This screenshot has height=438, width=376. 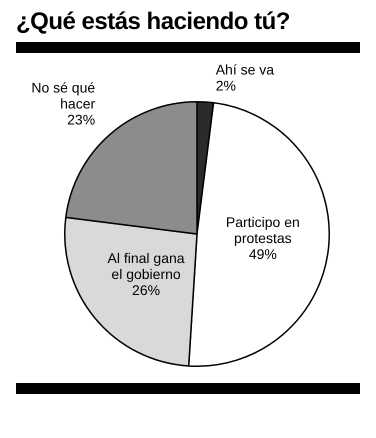 What do you see at coordinates (146, 266) in the screenshot?
I see `slice-label: Al final gana el gobierno` at bounding box center [146, 266].